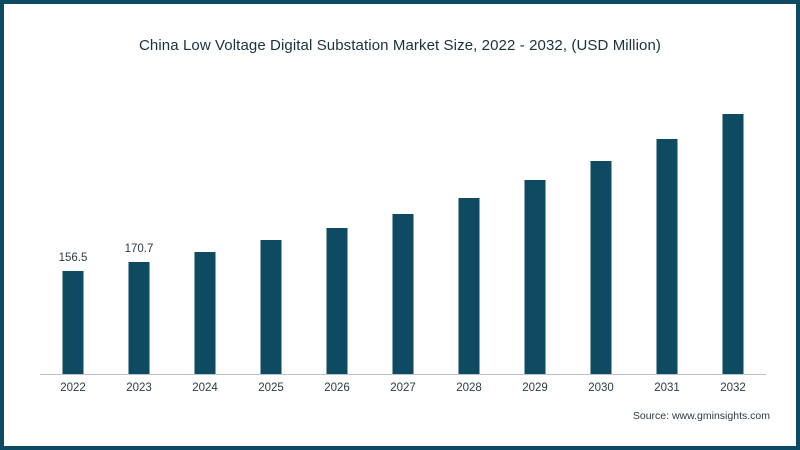 This screenshot has width=800, height=450. I want to click on bar-value-label: 170.7, so click(139, 249).